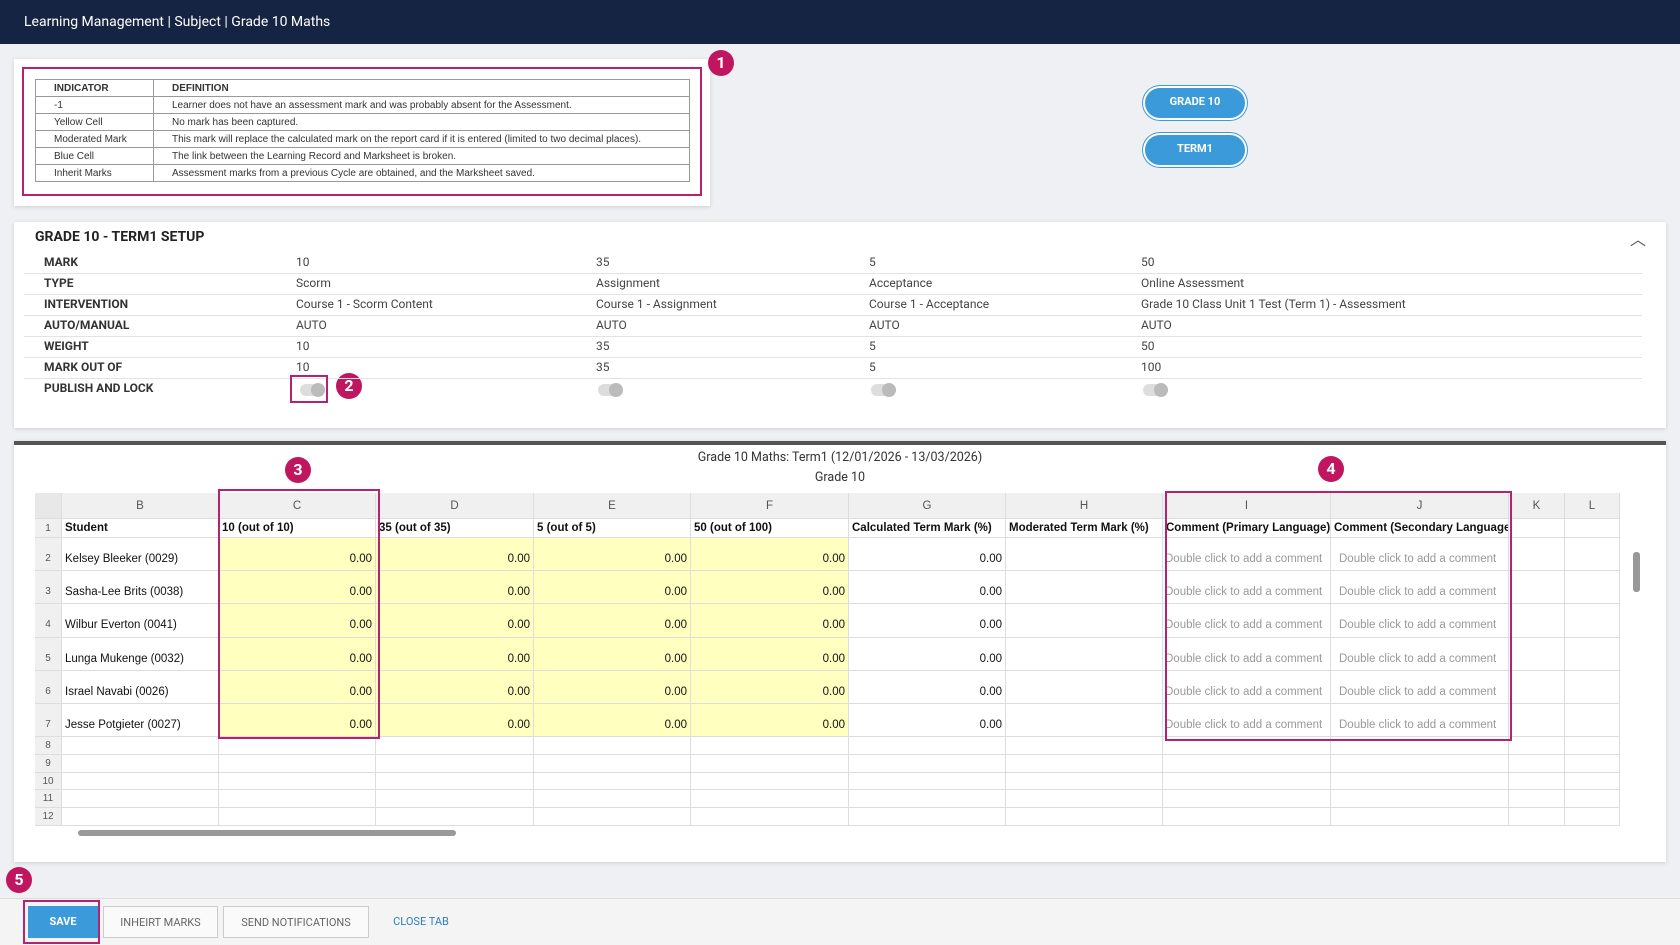 Image resolution: width=1680 pixels, height=945 pixels. I want to click on footer-button: SEND NOTIFICATIONS, so click(296, 922).